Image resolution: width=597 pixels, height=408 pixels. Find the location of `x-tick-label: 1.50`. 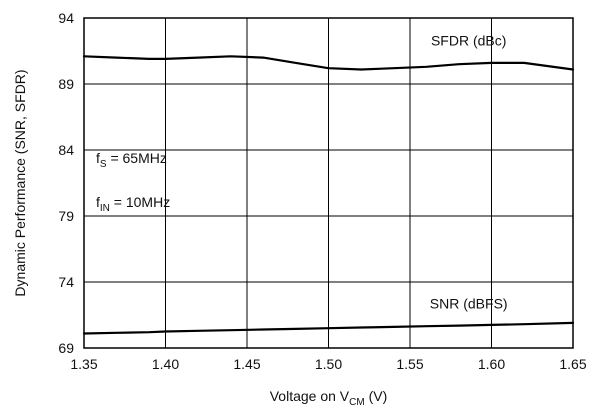

x-tick-label: 1.50 is located at coordinates (328, 364).